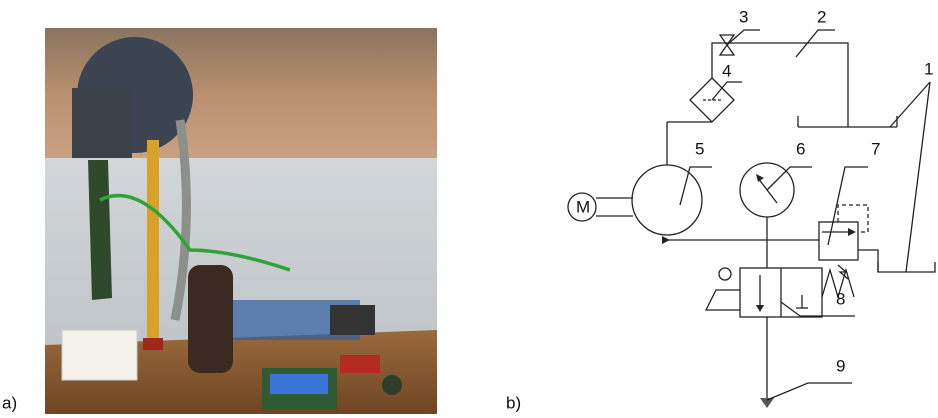  What do you see at coordinates (699, 148) in the screenshot?
I see `callout: 5` at bounding box center [699, 148].